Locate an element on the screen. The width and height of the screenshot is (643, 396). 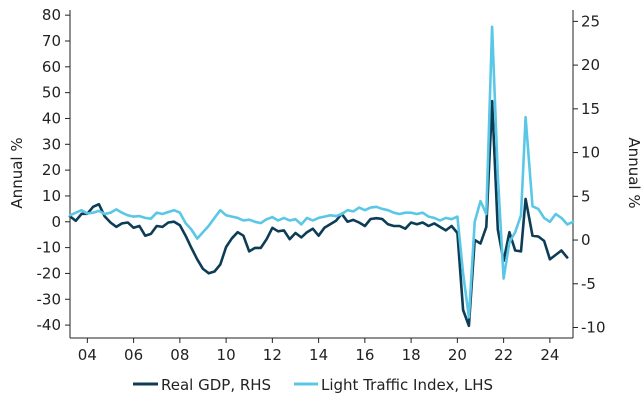
x-tick-label: 12 is located at coordinates (272, 355).